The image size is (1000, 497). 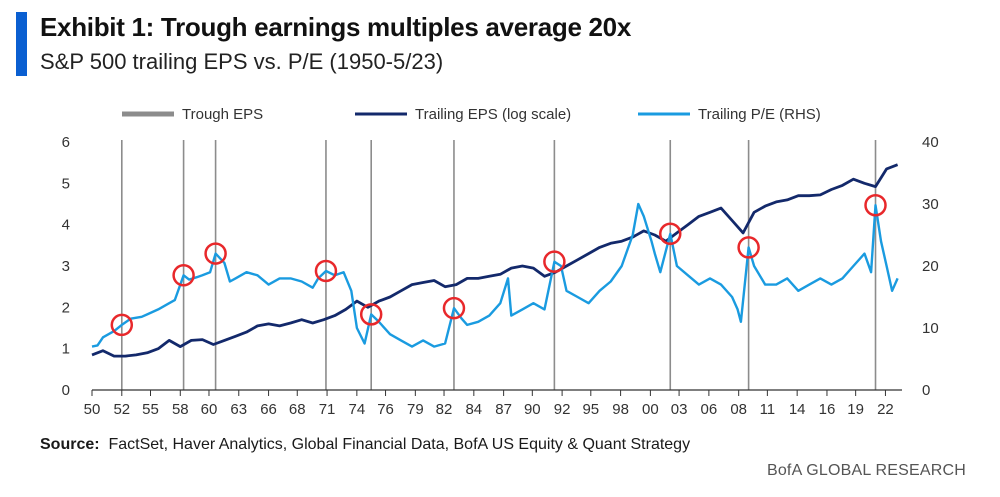 What do you see at coordinates (738, 409) in the screenshot?
I see `x-tick-label-22: 08` at bounding box center [738, 409].